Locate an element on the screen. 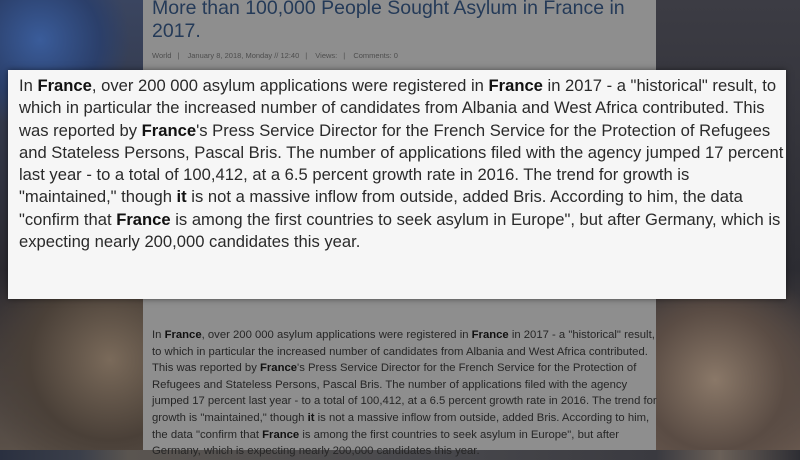 The width and height of the screenshot is (800, 460). meta-date: January 8, 2018, Monday // 12:40 is located at coordinates (243, 55).